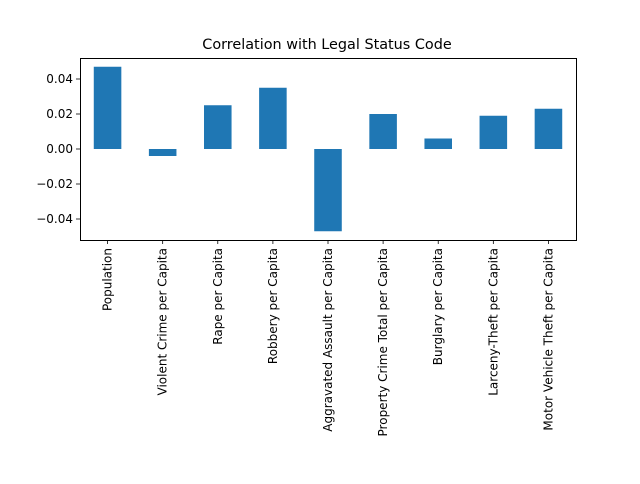 This screenshot has height=484, width=640. Describe the element at coordinates (59, 114) in the screenshot. I see `y-tick-label: 0.02` at that location.